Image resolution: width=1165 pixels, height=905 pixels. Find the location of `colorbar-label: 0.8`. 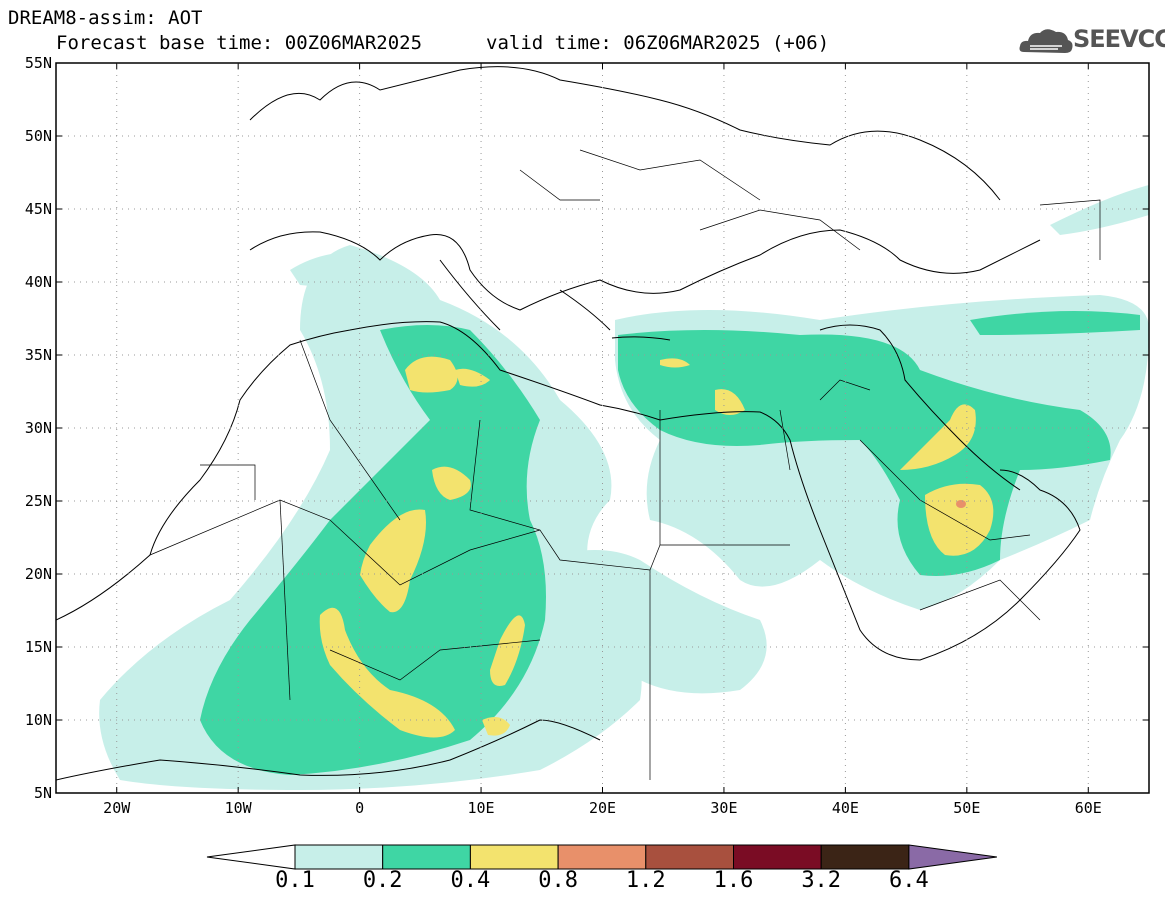

colorbar-label: 0.8 is located at coordinates (558, 880).